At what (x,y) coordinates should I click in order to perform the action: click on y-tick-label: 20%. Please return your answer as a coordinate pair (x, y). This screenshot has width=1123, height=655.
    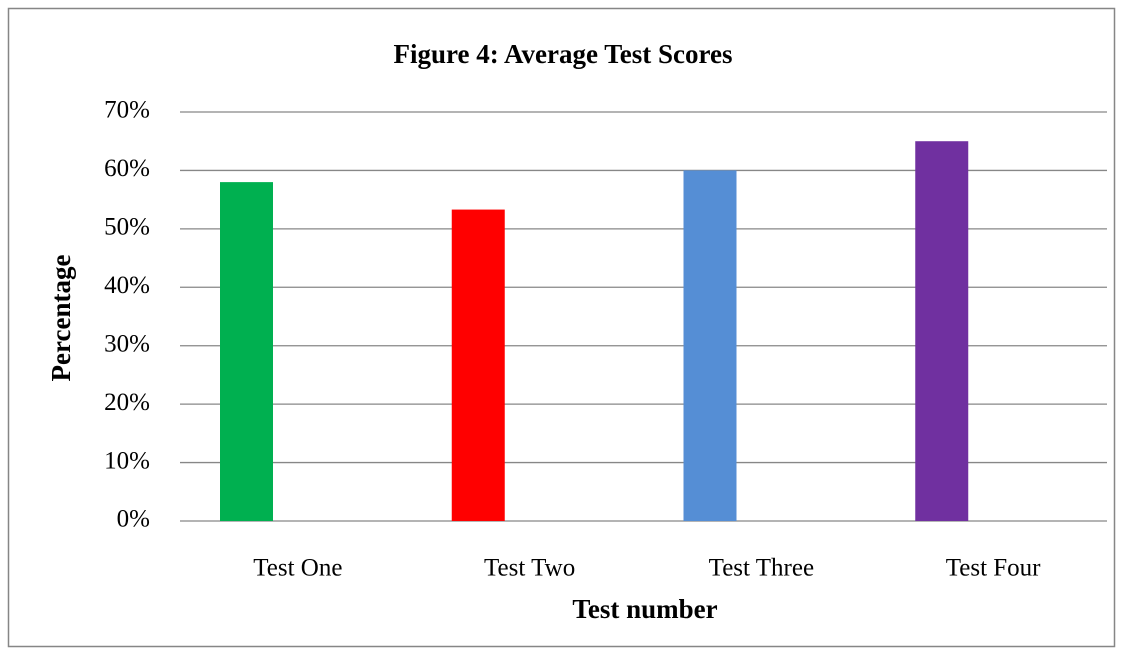
    Looking at the image, I should click on (127, 402).